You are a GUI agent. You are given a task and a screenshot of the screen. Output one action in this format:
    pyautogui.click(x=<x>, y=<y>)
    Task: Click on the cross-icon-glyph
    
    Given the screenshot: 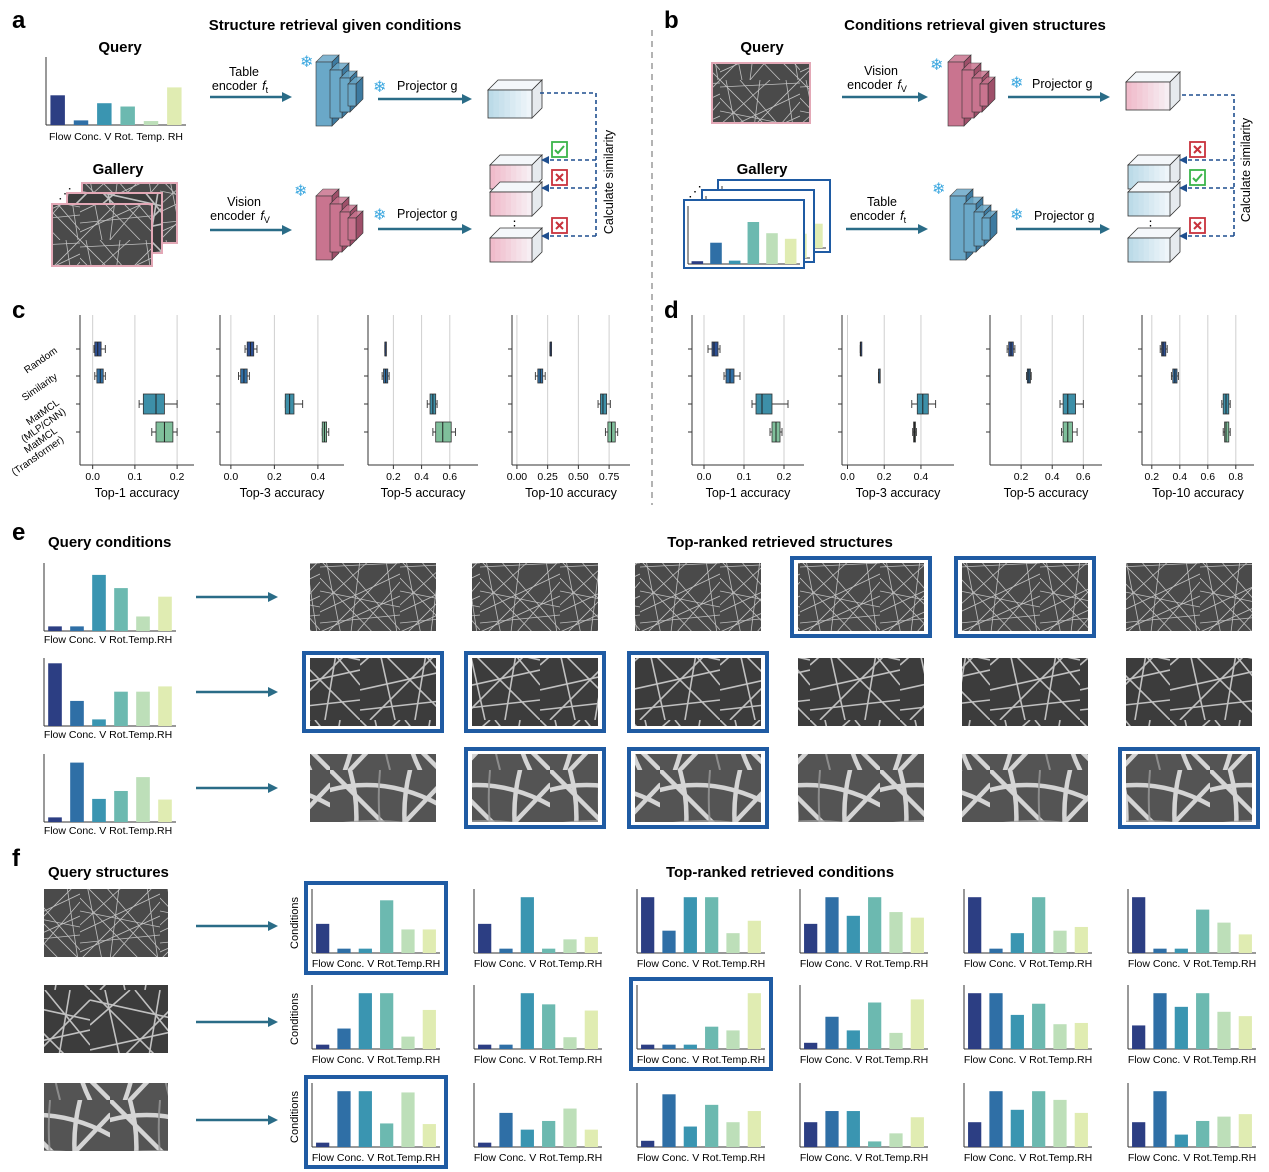 What is the action you would take?
    pyautogui.click(x=559, y=177)
    